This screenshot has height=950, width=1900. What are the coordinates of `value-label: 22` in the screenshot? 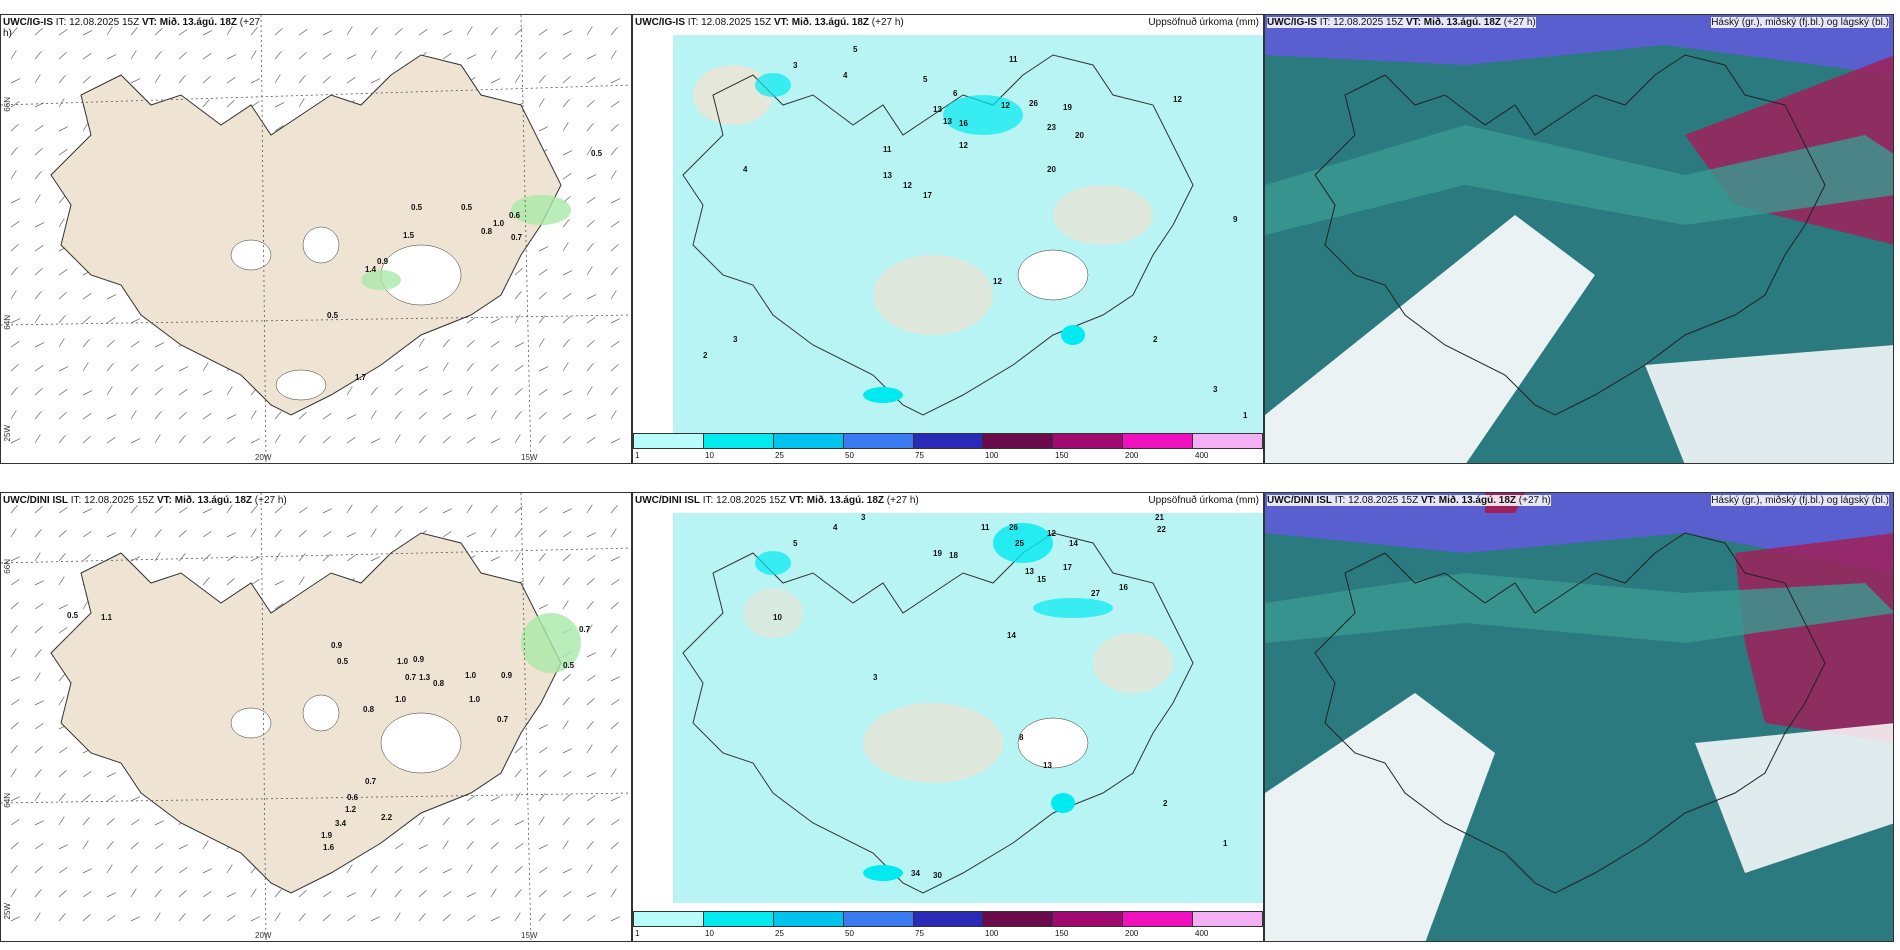 It's located at (1161, 529).